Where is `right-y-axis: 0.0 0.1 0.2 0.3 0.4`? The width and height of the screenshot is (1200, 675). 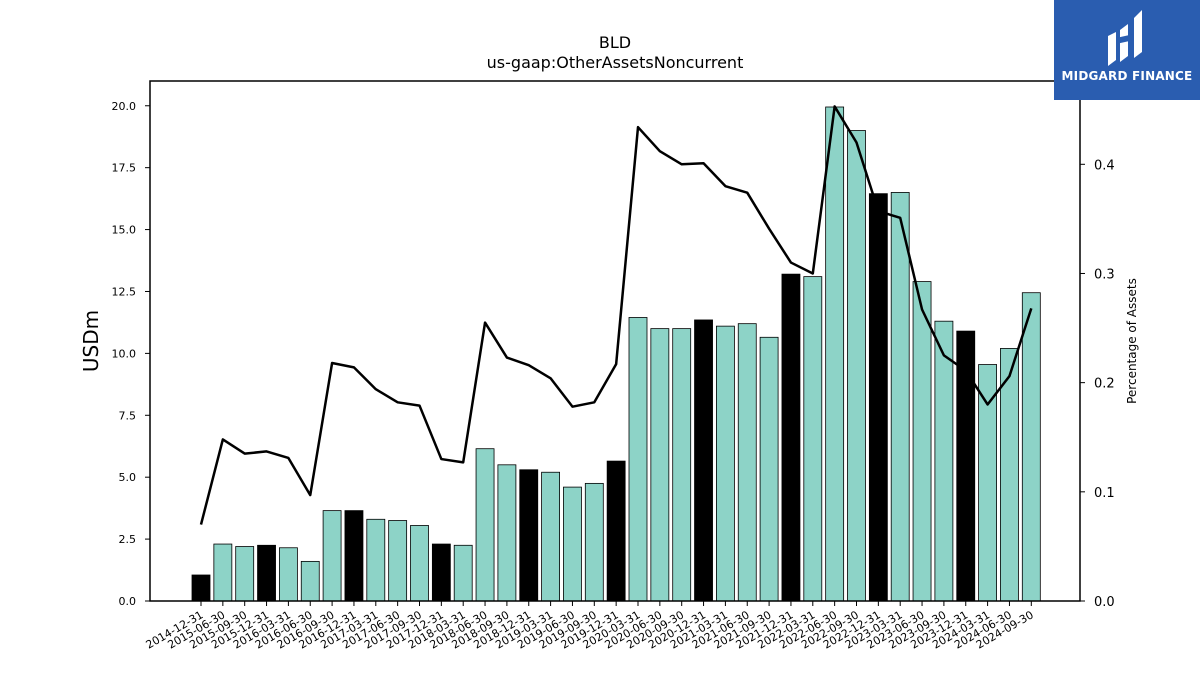 right-y-axis: 0.0 0.1 0.2 0.3 0.4 is located at coordinates (1097, 384).